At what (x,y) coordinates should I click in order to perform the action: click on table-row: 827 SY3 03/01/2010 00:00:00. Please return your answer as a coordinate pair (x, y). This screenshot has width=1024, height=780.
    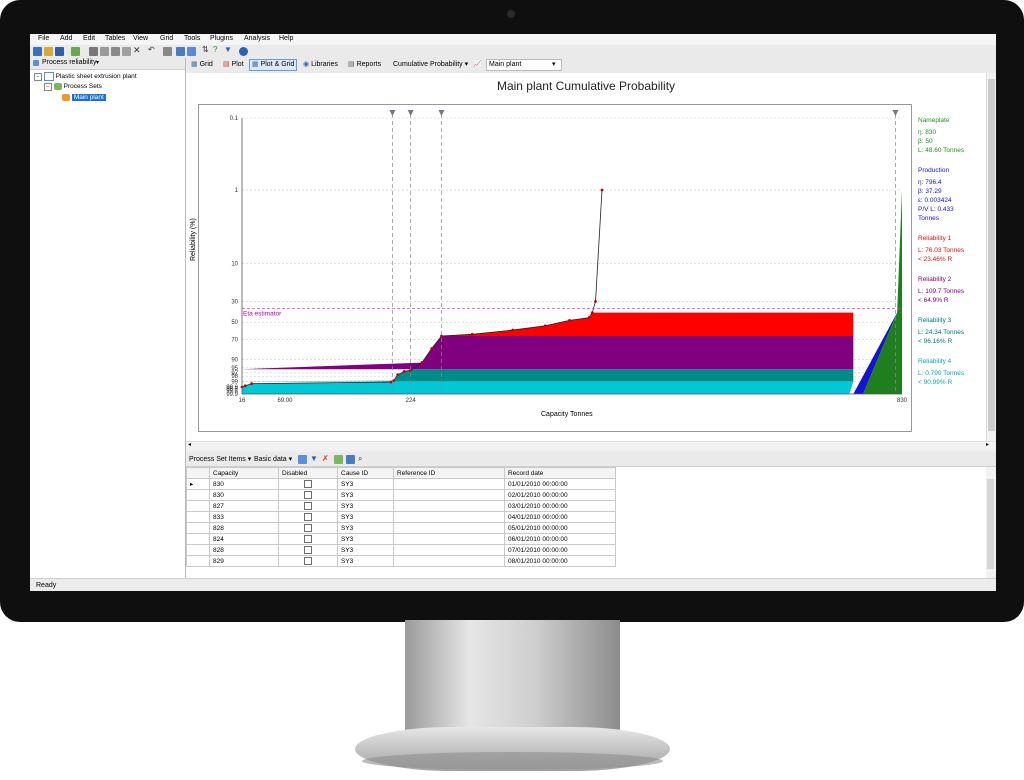
    Looking at the image, I should click on (401, 506).